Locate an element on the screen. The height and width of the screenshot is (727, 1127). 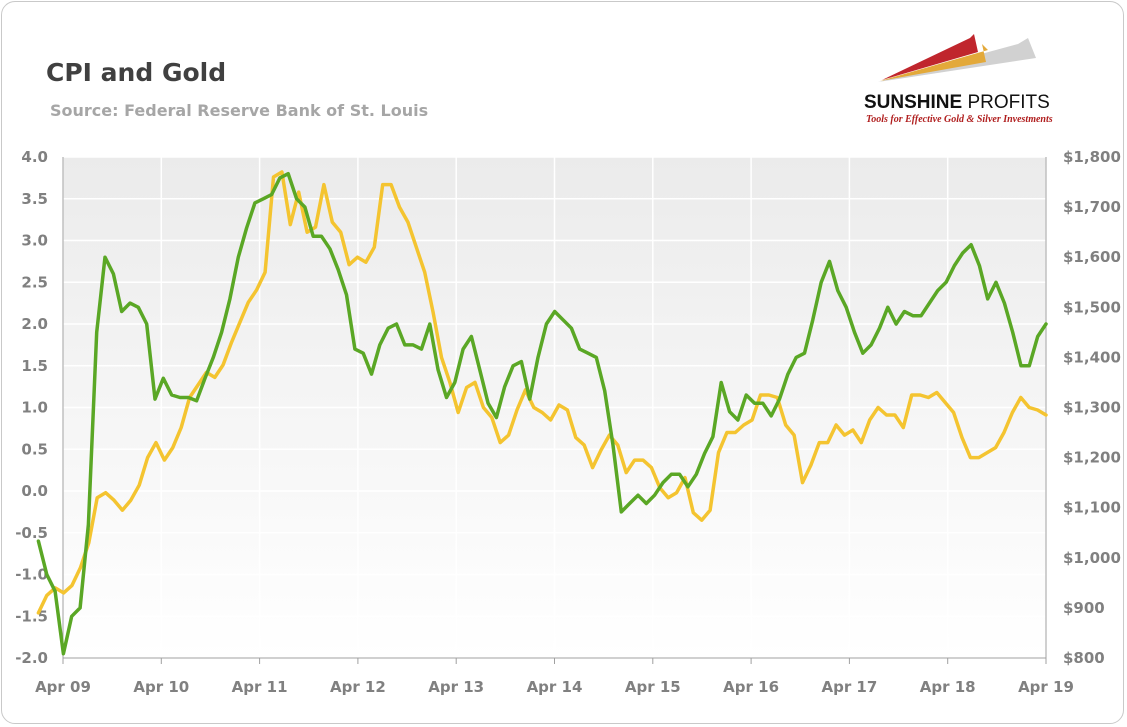
x-tick-label: Apr 17 is located at coordinates (849, 687).